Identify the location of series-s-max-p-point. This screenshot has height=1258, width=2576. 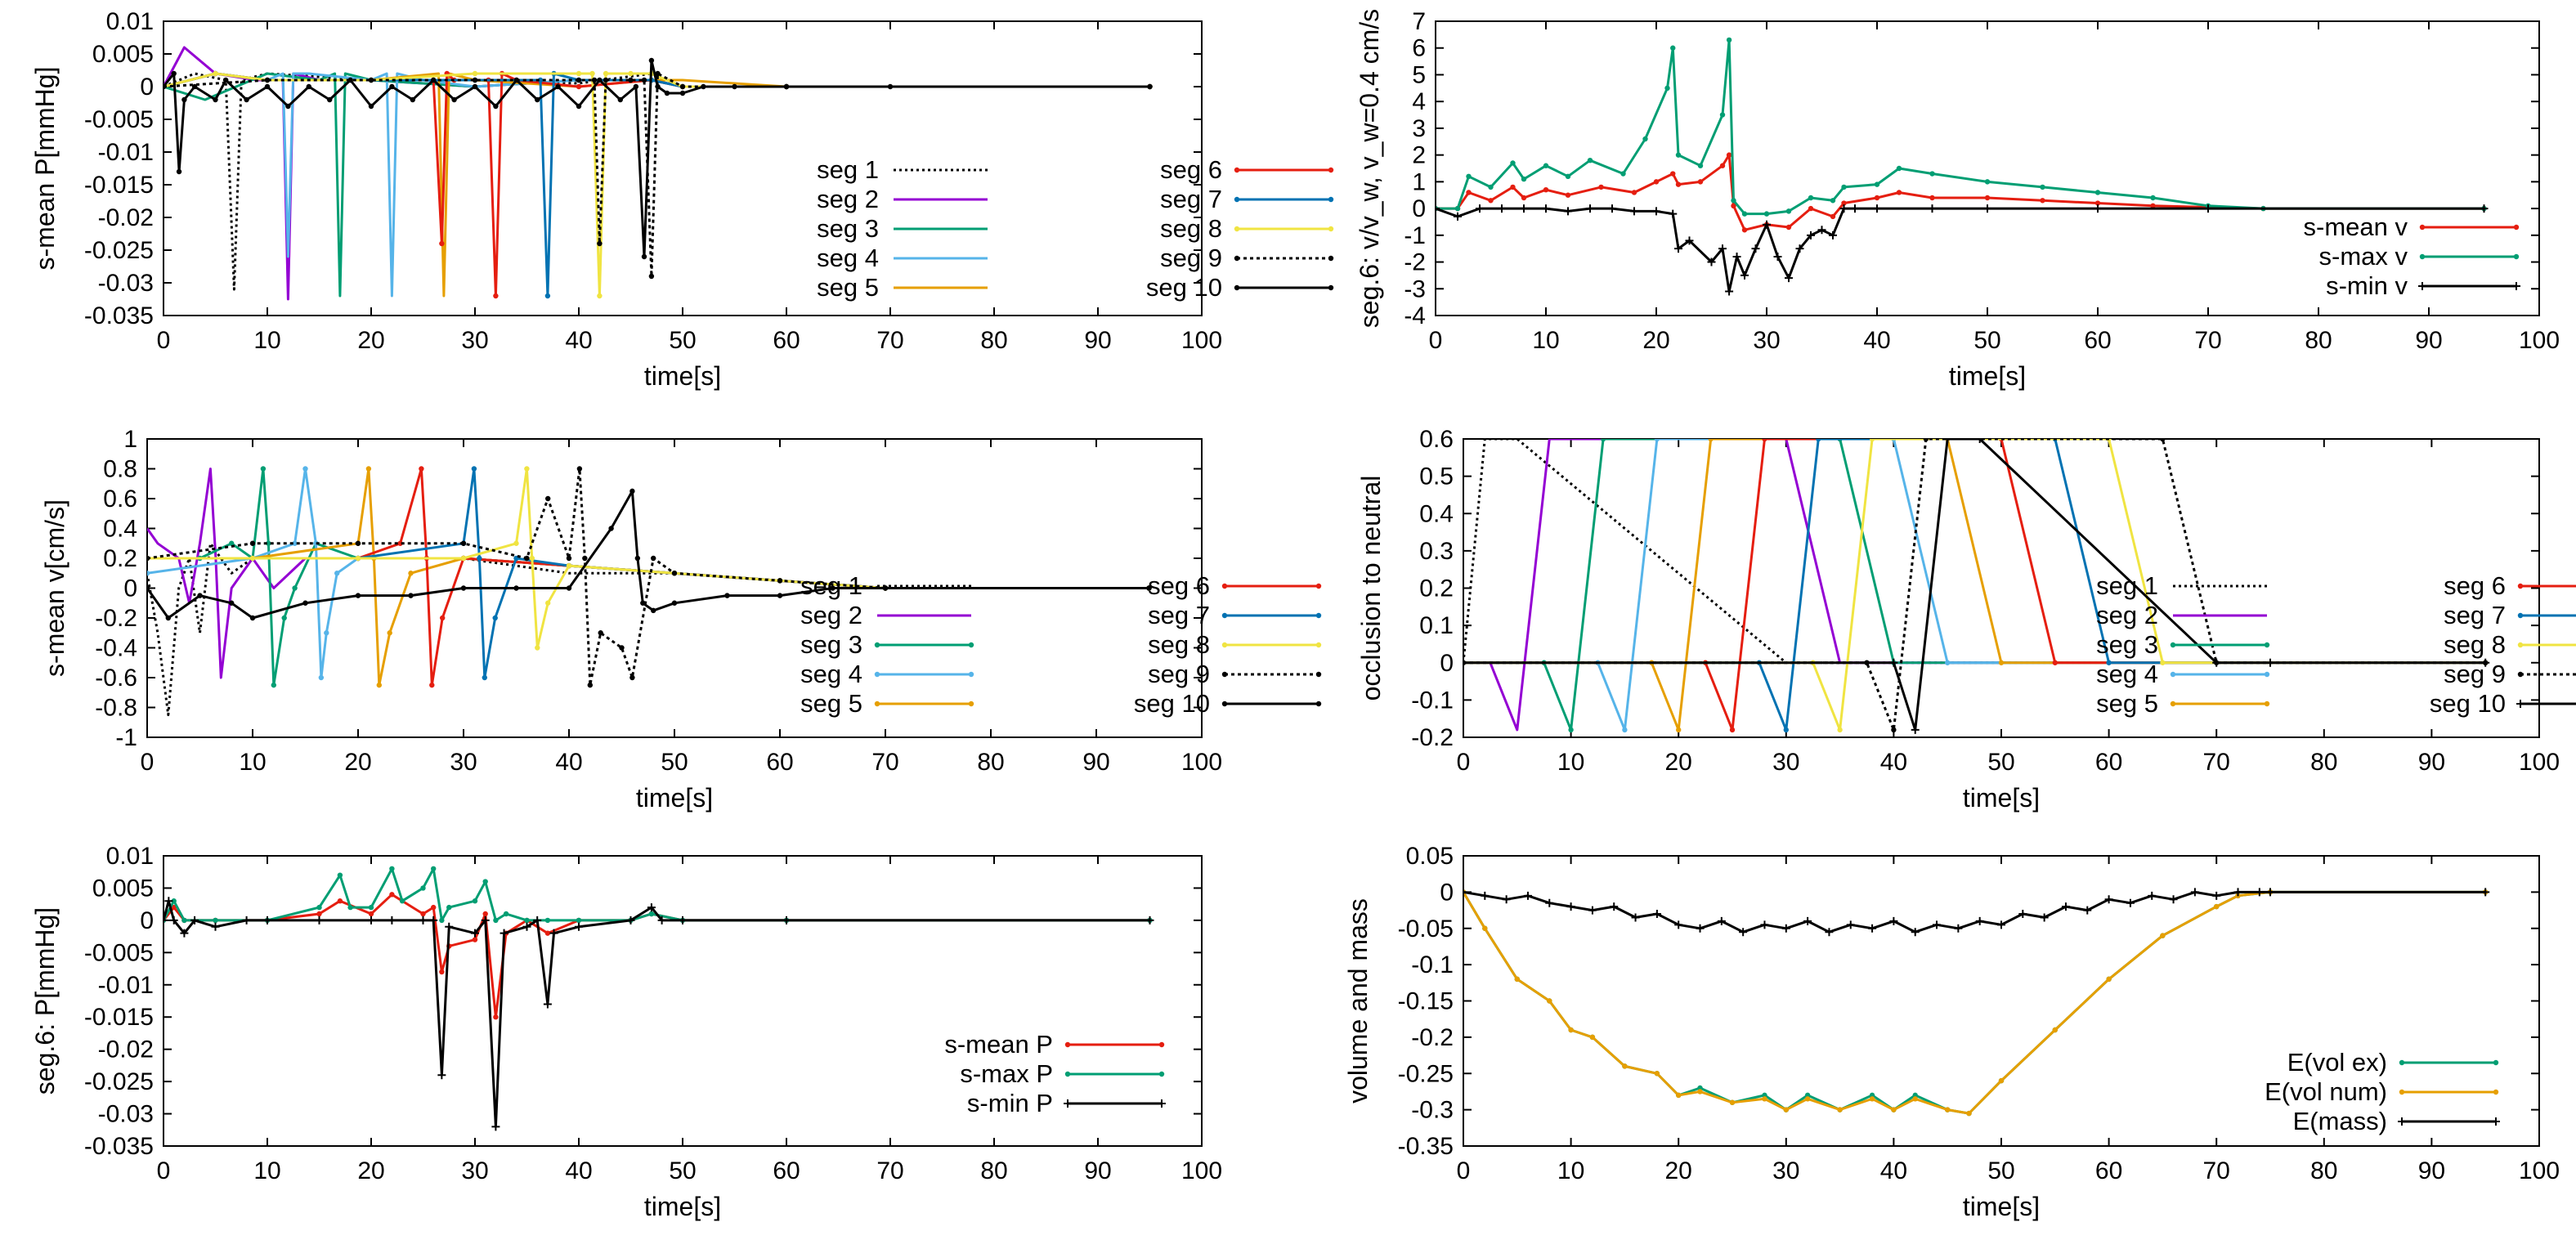
(496, 920).